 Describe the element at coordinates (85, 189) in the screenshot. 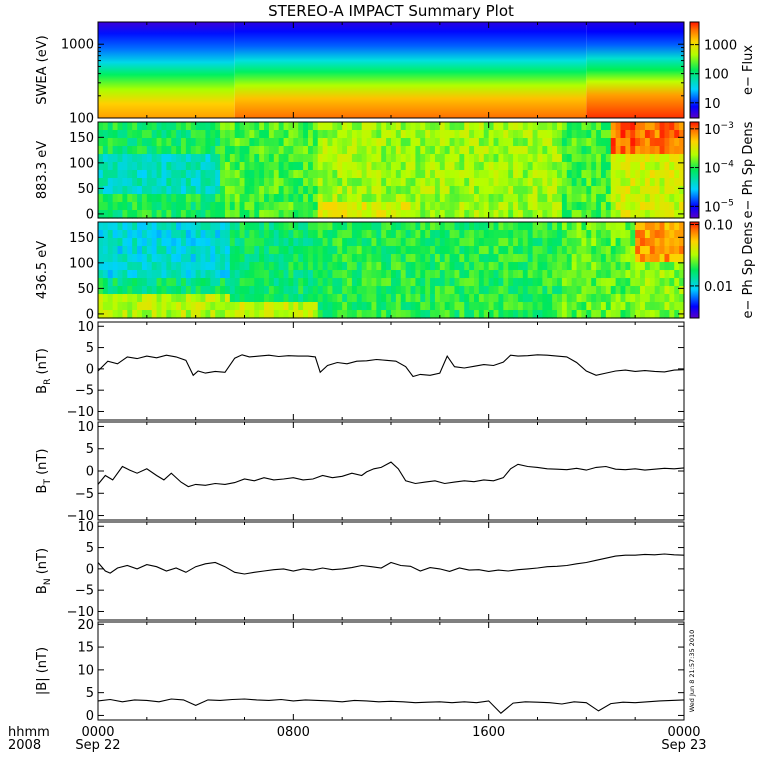

I see `y-tick-label: 50` at that location.